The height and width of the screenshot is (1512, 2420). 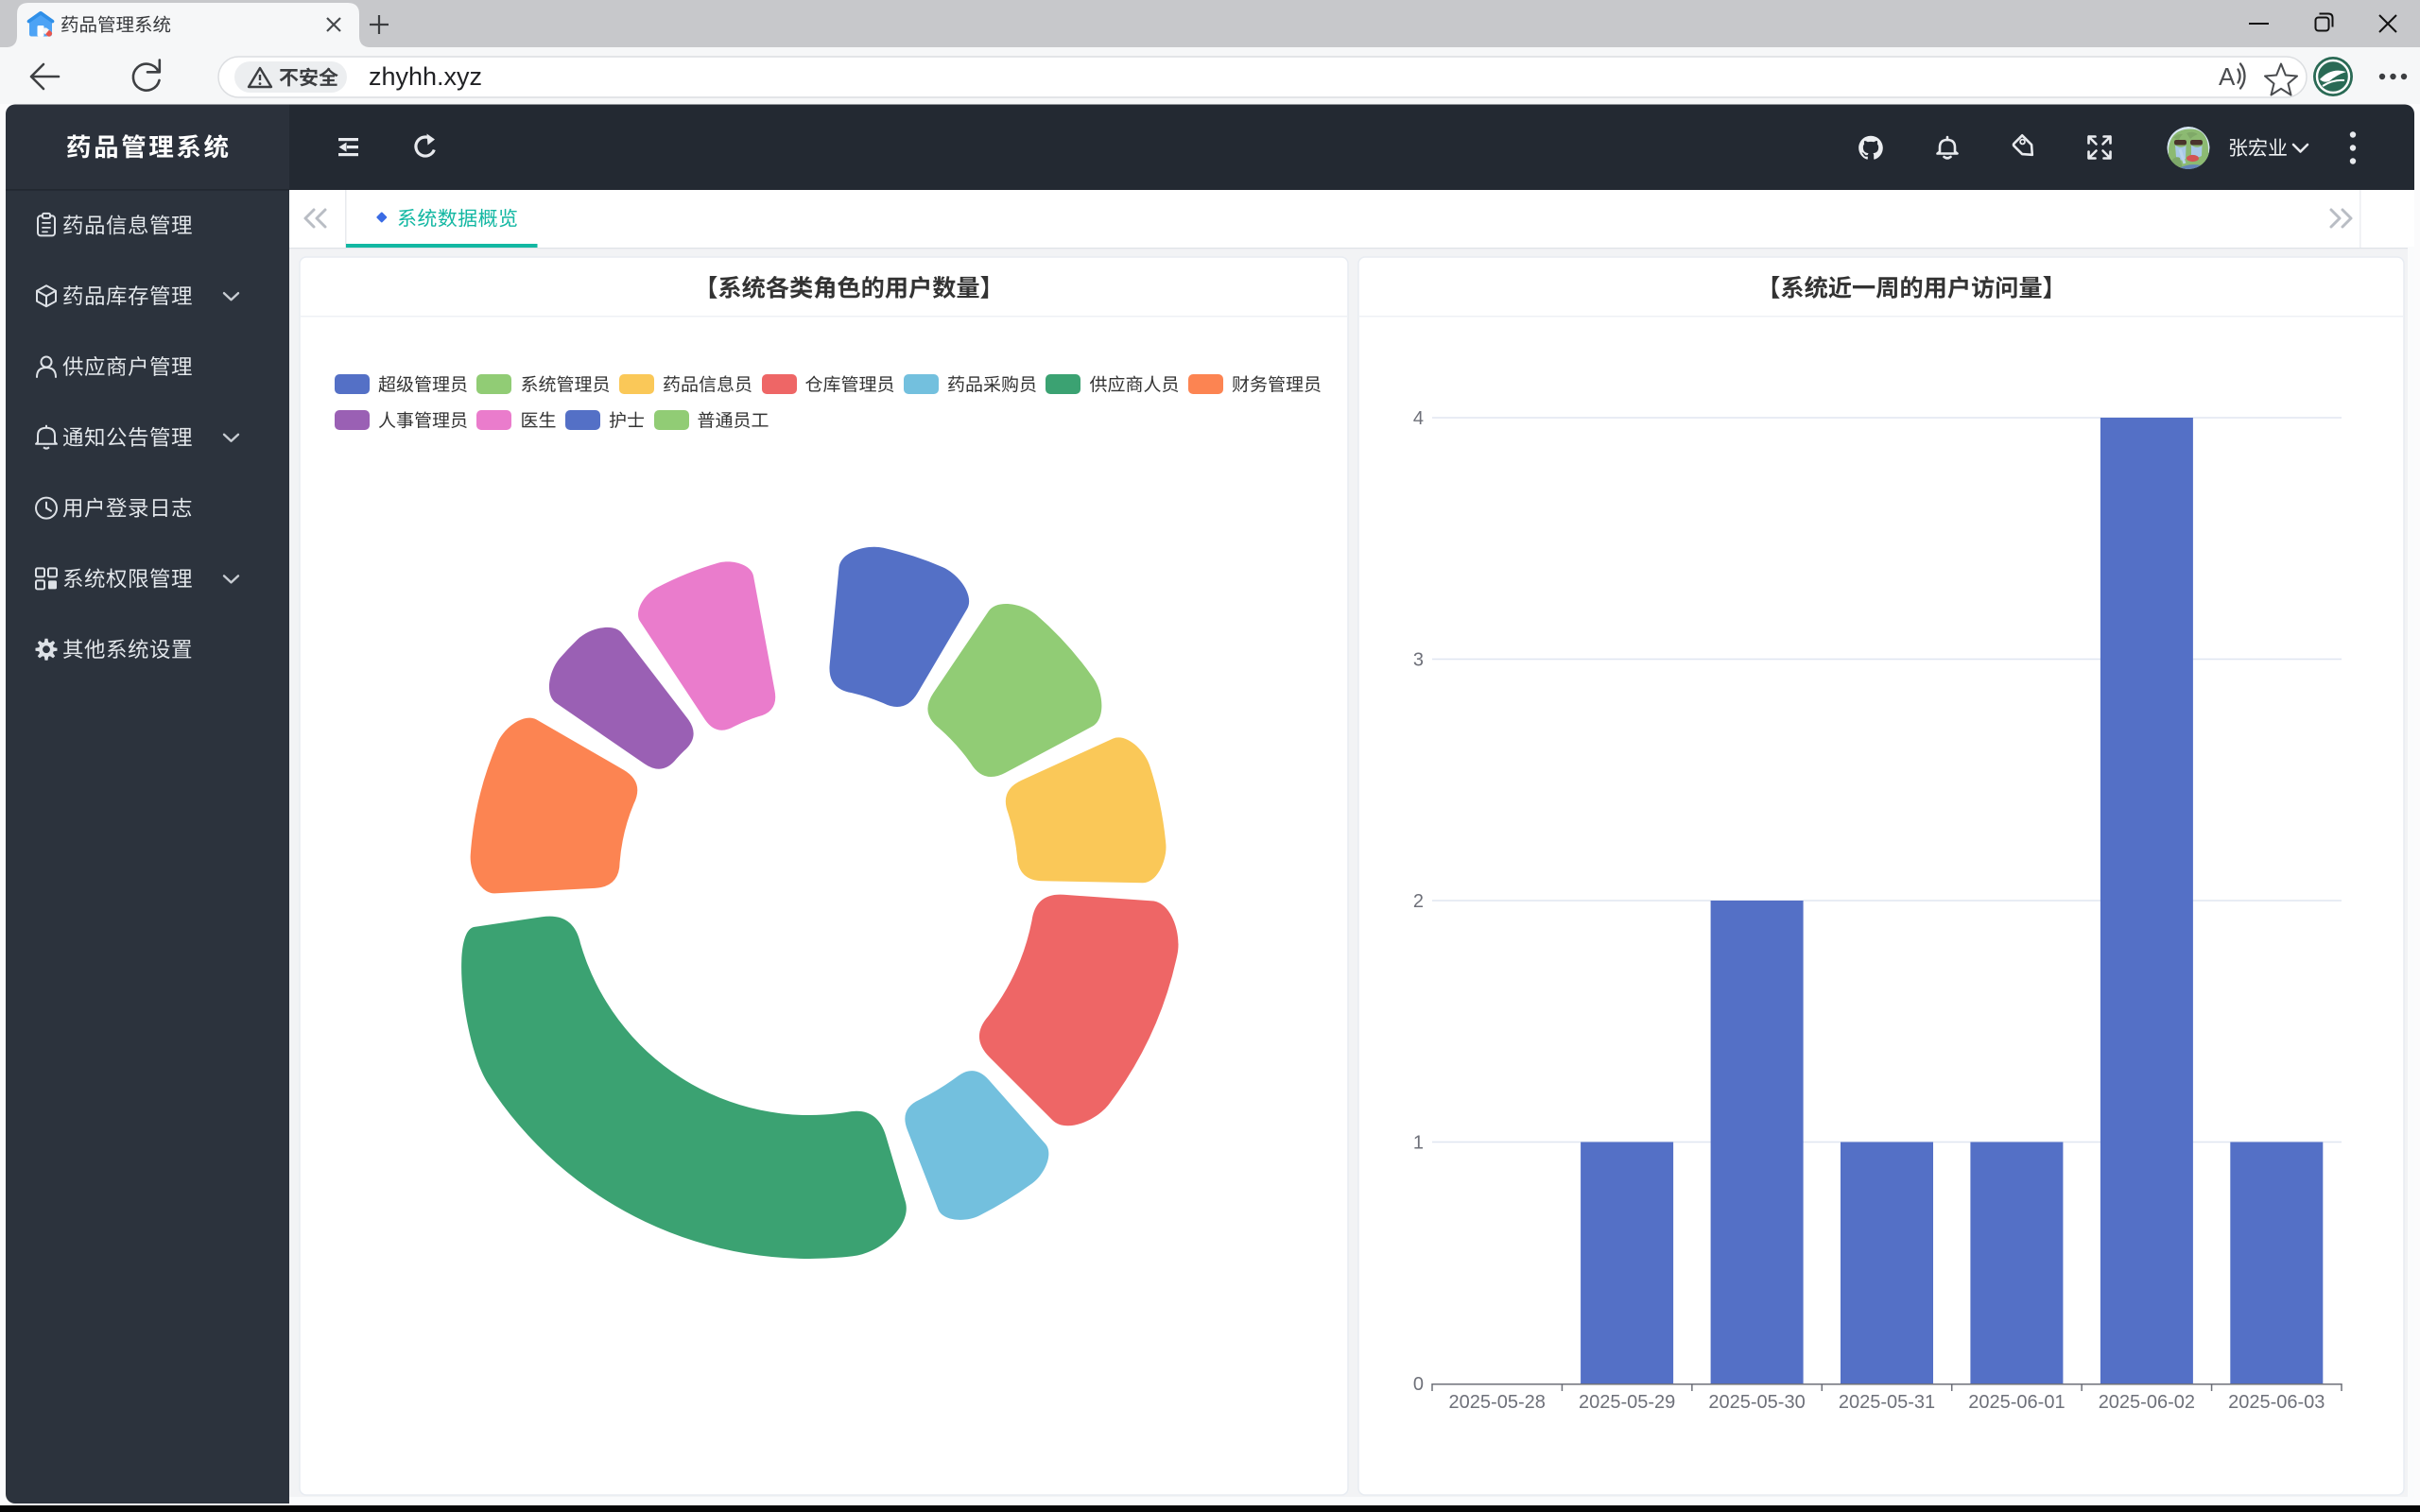 What do you see at coordinates (1497, 1402) in the screenshot?
I see `svg-text: 2025-05-28` at bounding box center [1497, 1402].